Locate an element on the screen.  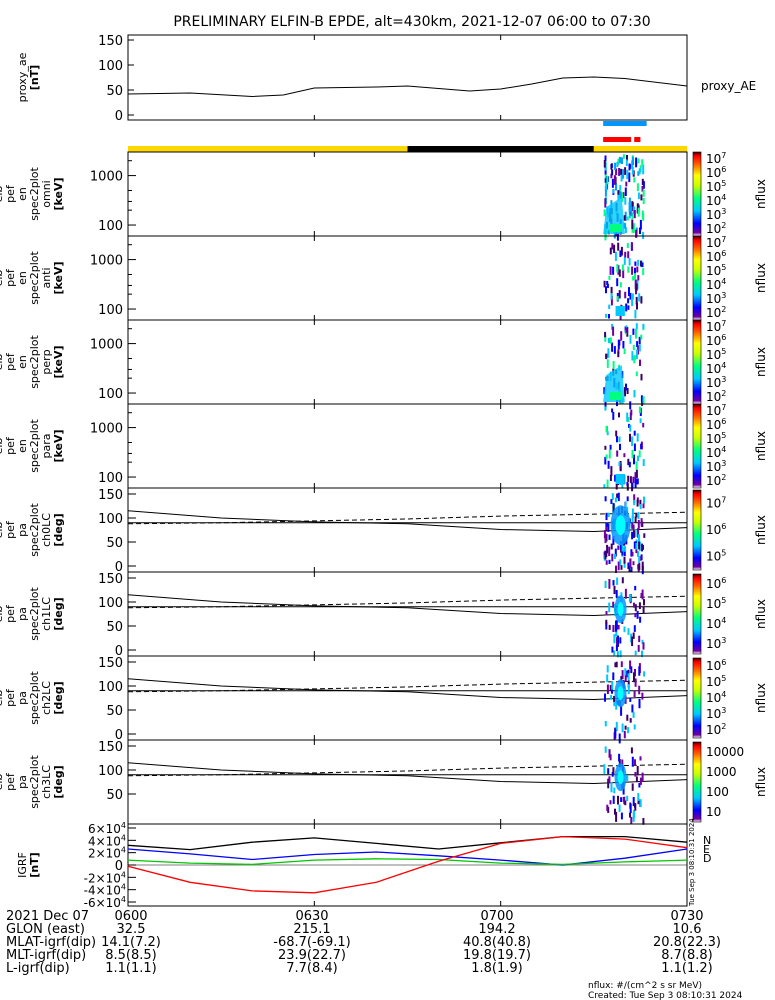
y-axis-label-line: ch3LC is located at coordinates (46, 782).